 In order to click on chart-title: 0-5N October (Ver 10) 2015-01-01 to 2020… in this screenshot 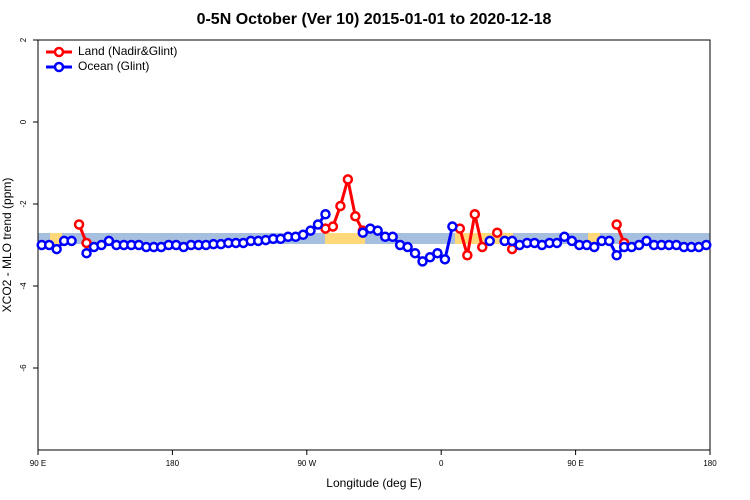, I will do `click(374, 19)`.